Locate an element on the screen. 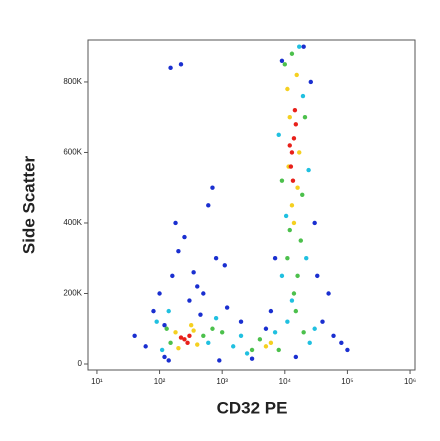 This screenshot has height=441, width=440. y-tick-label: 200K is located at coordinates (72, 293).